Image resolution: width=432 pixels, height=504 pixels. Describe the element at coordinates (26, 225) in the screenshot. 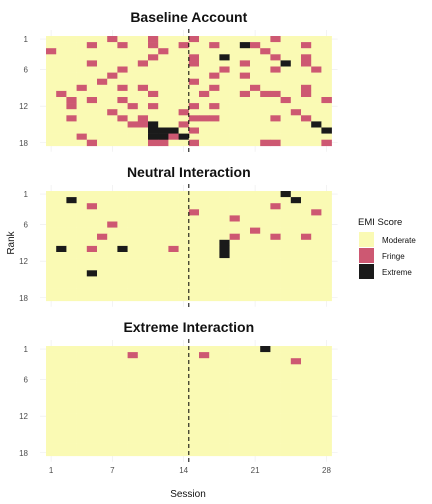

I see `y-tick-label: 6` at that location.